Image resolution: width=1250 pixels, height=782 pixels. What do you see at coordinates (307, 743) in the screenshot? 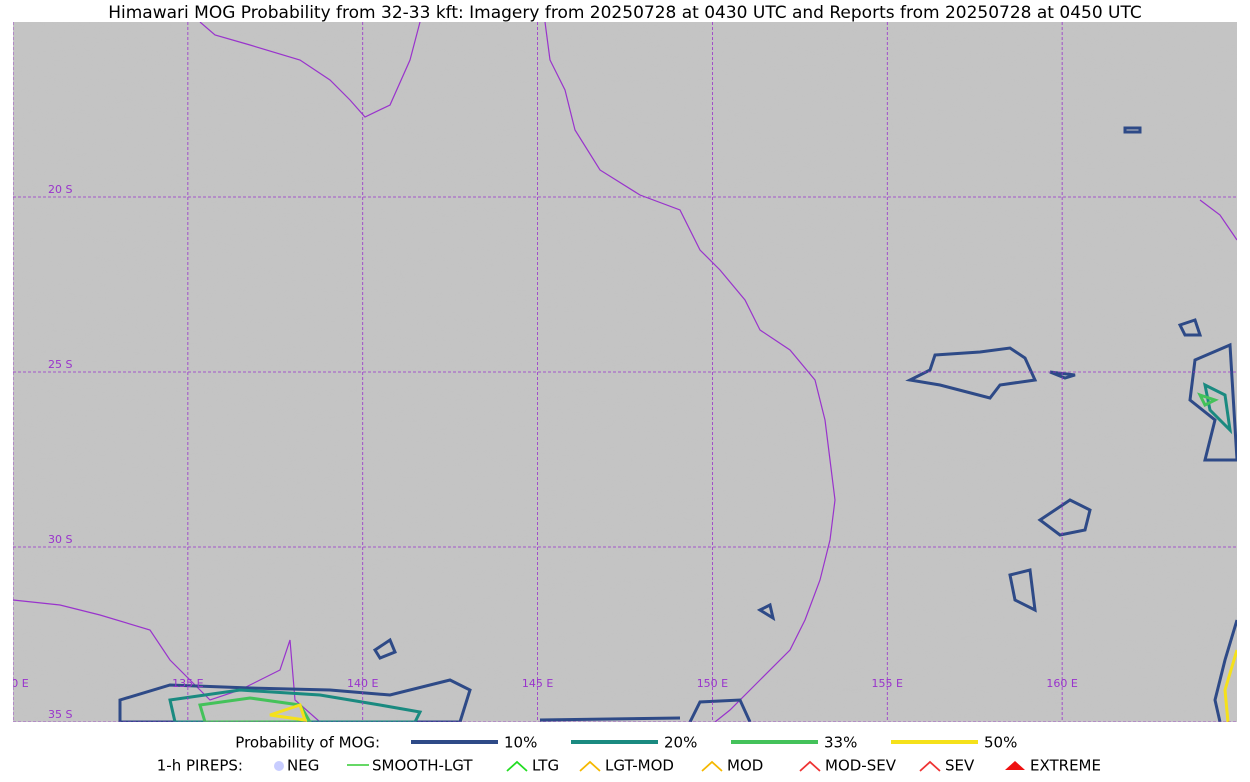
I see `legend-title: Probability of MOG:` at bounding box center [307, 743].